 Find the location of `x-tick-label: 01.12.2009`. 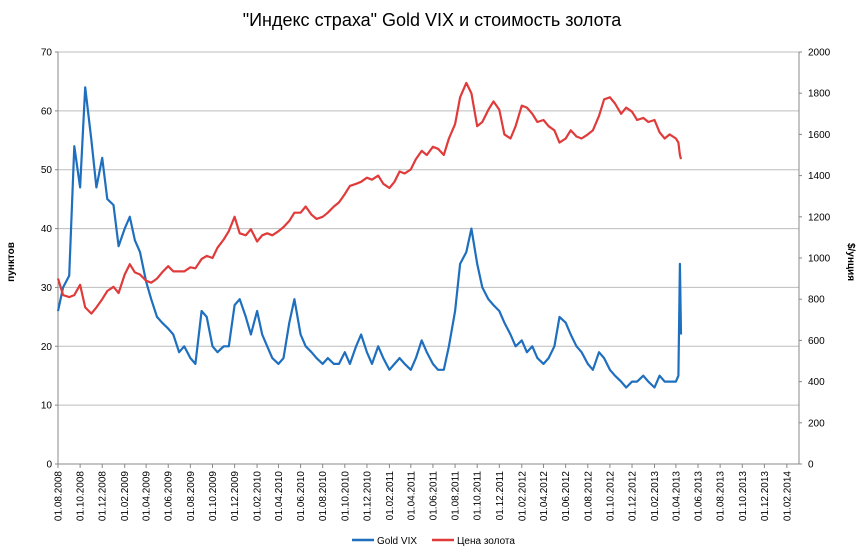

x-tick-label: 01.12.2009 is located at coordinates (235, 496).